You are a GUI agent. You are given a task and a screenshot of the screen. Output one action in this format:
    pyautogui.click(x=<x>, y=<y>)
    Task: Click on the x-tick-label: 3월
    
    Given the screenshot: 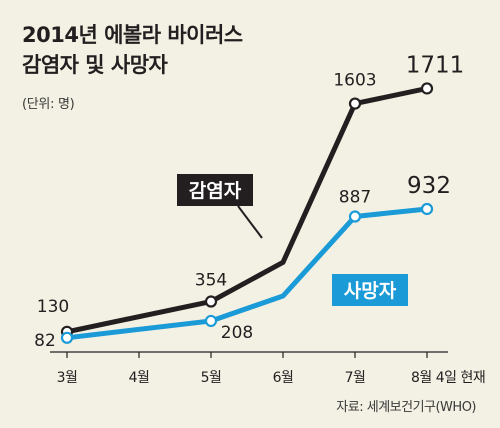 What is the action you would take?
    pyautogui.click(x=67, y=378)
    